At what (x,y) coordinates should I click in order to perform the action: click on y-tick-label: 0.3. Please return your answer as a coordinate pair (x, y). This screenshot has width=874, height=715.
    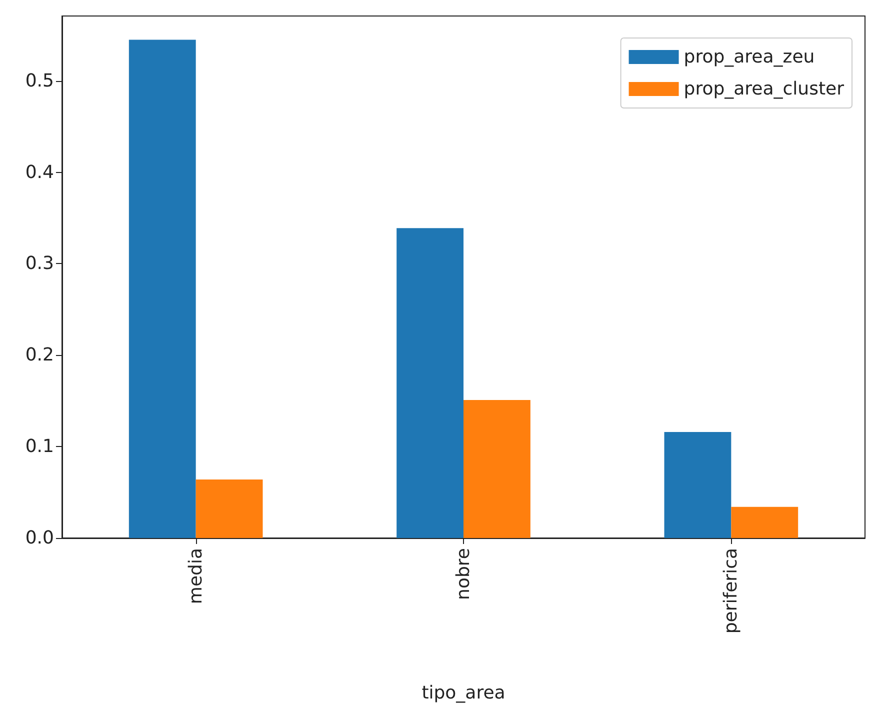
    Looking at the image, I should click on (39, 263).